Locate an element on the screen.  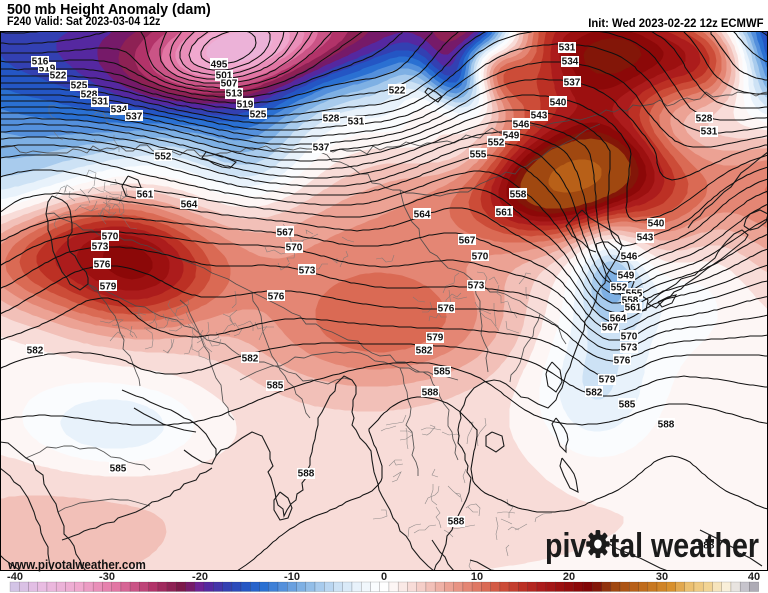
svg-text: 555 is located at coordinates (478, 155).